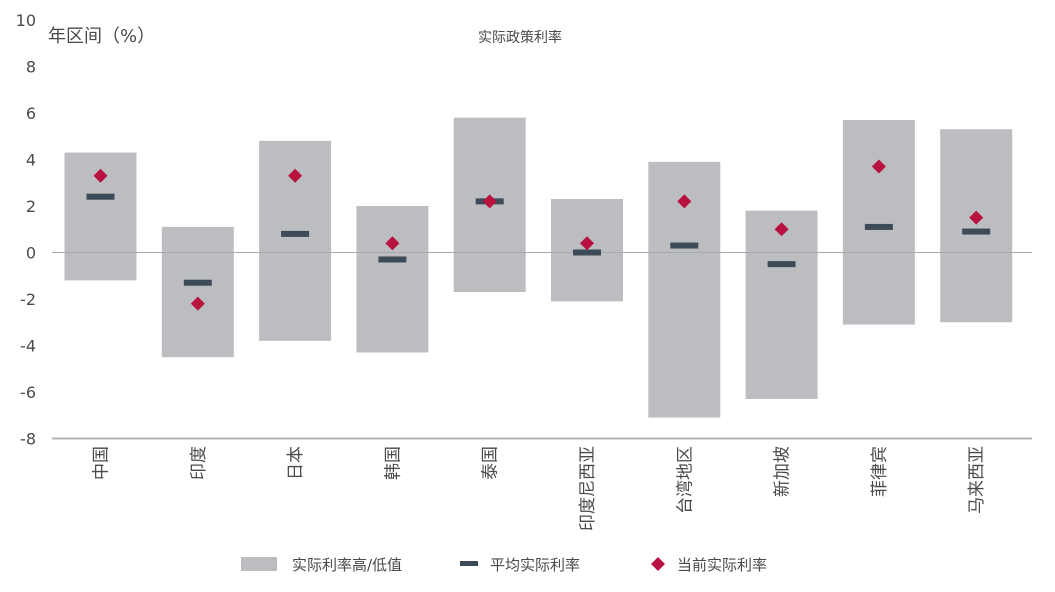  What do you see at coordinates (347, 565) in the screenshot?
I see `legend-label-range: 实际利率高/低值` at bounding box center [347, 565].